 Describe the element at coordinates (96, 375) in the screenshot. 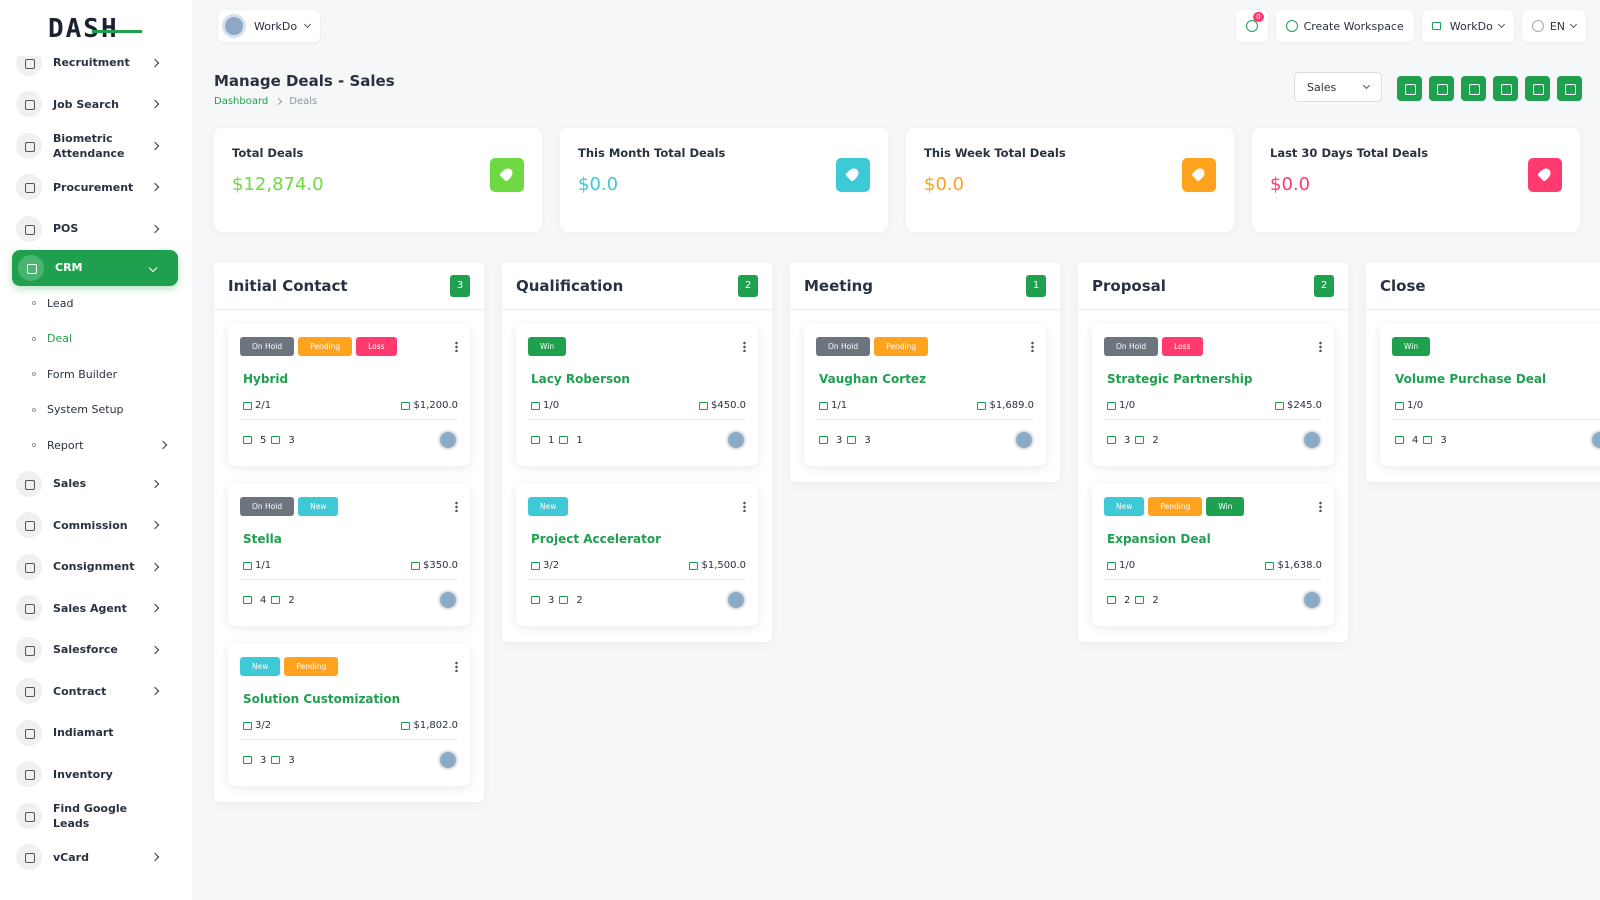

I see `sub-item: Form Builder` at that location.